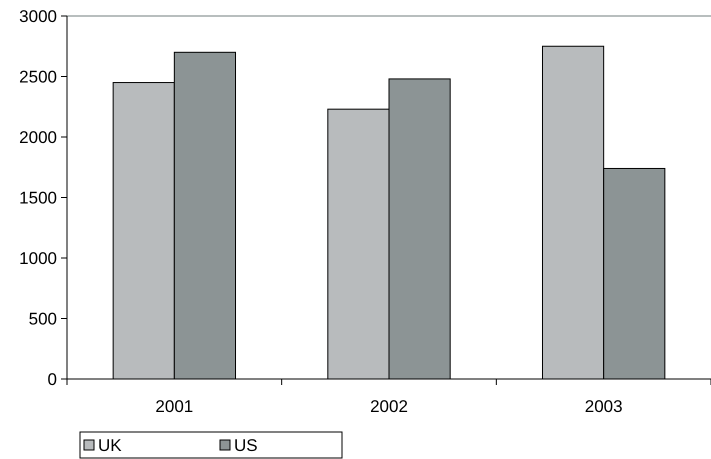 The width and height of the screenshot is (711, 459). Describe the element at coordinates (38, 137) in the screenshot. I see `y-tick-label: 2000` at that location.